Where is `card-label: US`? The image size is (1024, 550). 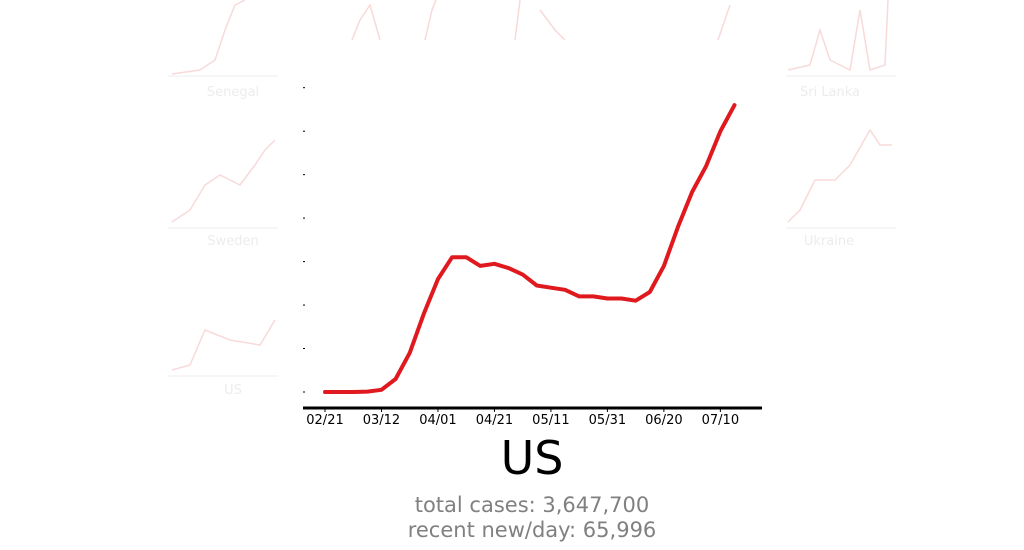
card-label: US is located at coordinates (233, 390).